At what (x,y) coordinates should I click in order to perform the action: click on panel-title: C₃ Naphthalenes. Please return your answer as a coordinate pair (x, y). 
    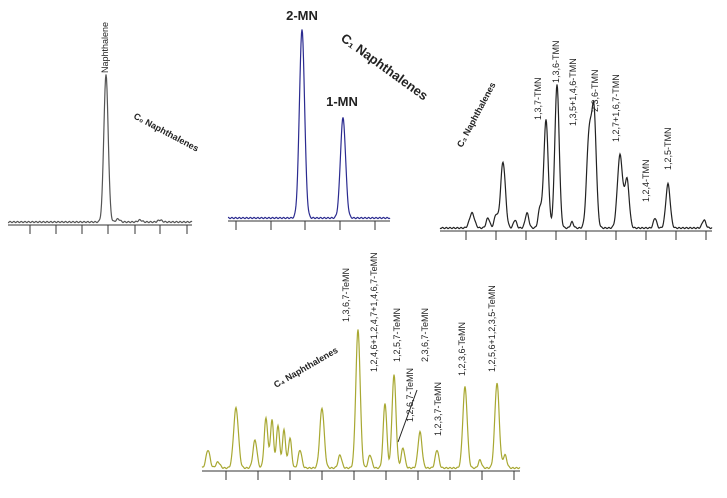
    Looking at the image, I should click on (476, 115).